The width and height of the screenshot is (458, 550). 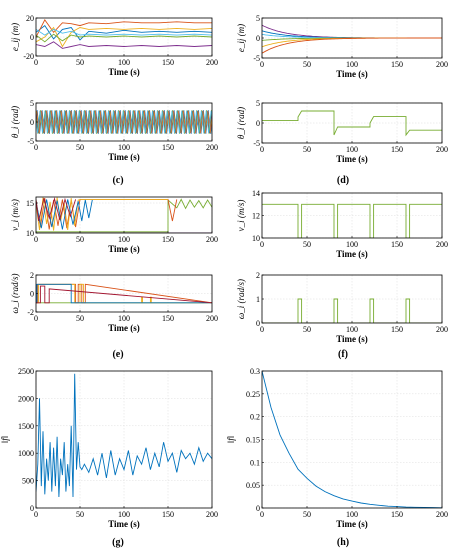 I want to click on plot-area-f-bottom, so click(x=352, y=310).